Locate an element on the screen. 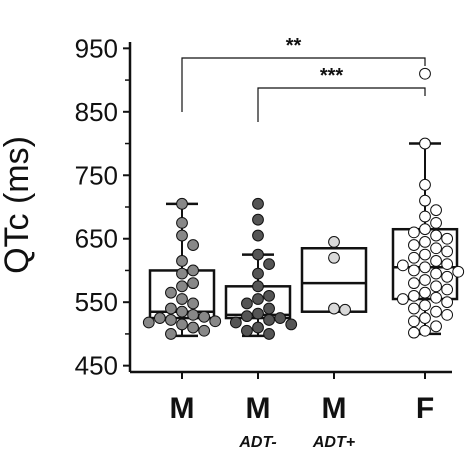 This screenshot has height=474, width=474. significance-label: ** is located at coordinates (294, 46).